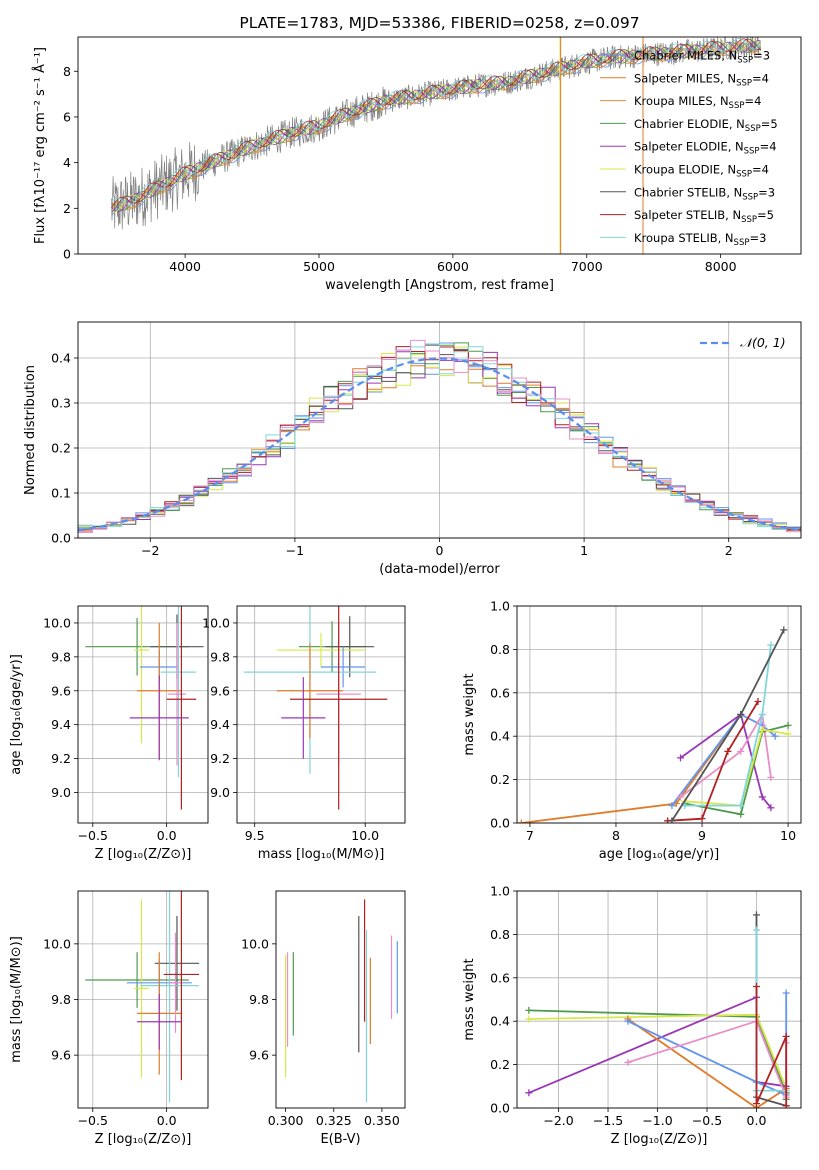 The width and height of the screenshot is (819, 1170). Describe the element at coordinates (729, 550) in the screenshot. I see `x-tick-label: 2` at that location.